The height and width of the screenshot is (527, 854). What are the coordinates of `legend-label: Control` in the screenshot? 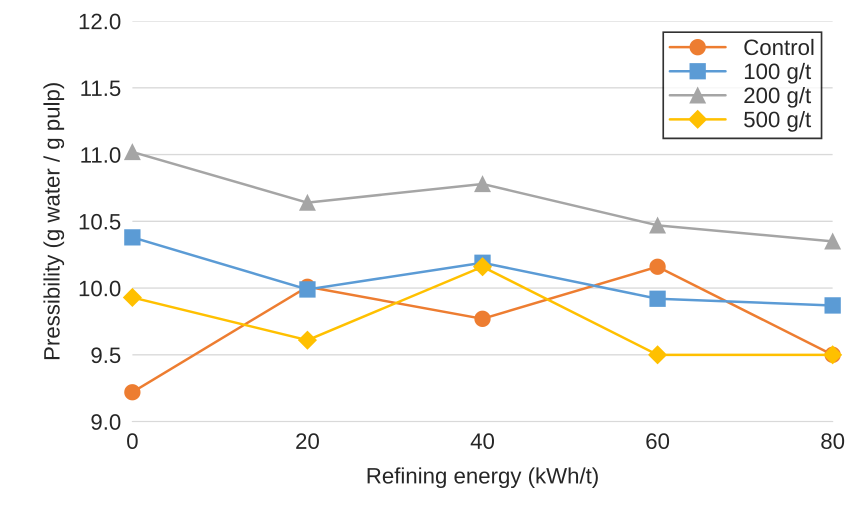 It's located at (779, 47).